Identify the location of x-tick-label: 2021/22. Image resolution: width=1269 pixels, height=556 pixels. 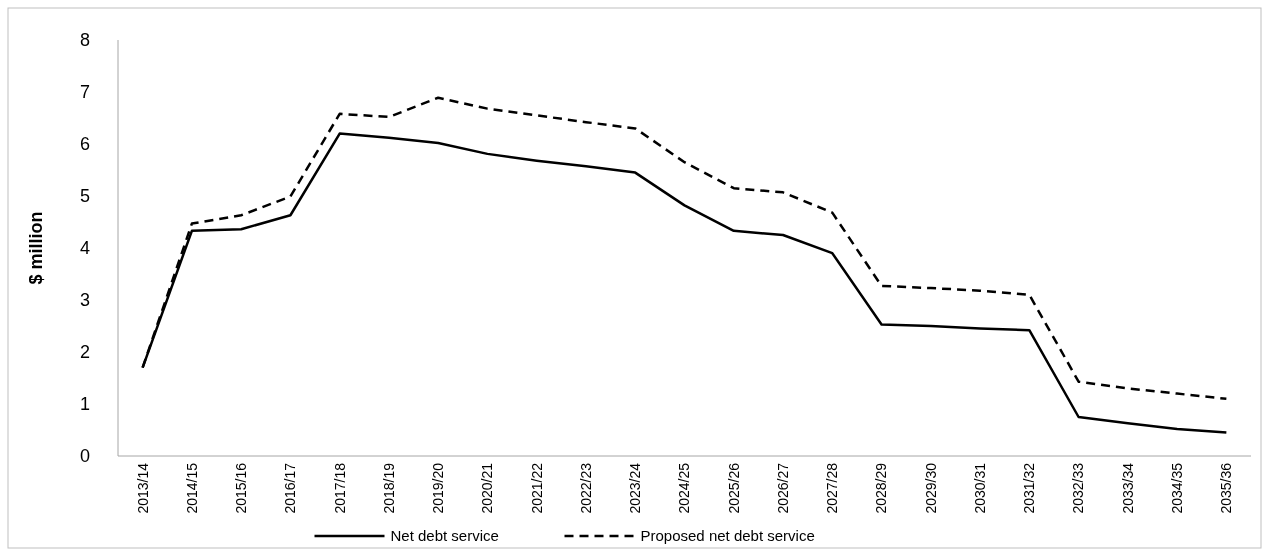
(536, 488).